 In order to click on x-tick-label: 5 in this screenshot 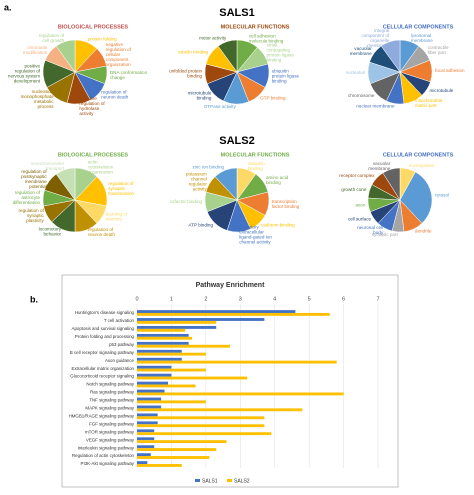, I will do `click(309, 299)`.